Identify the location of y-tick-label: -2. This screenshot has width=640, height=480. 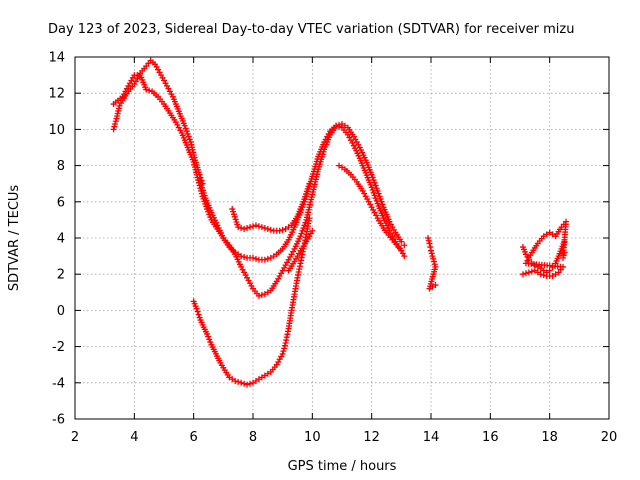
(58, 347).